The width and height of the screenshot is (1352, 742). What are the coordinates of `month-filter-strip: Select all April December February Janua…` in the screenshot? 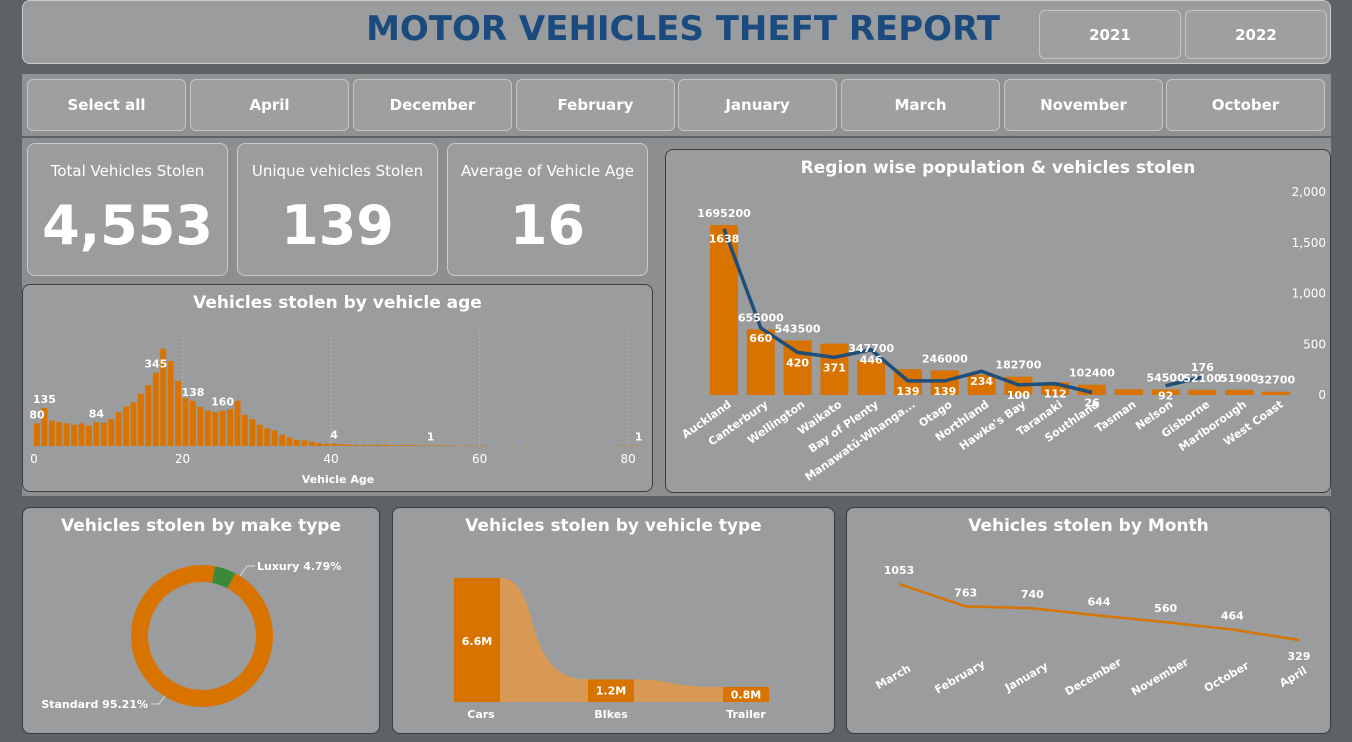 It's located at (676, 105).